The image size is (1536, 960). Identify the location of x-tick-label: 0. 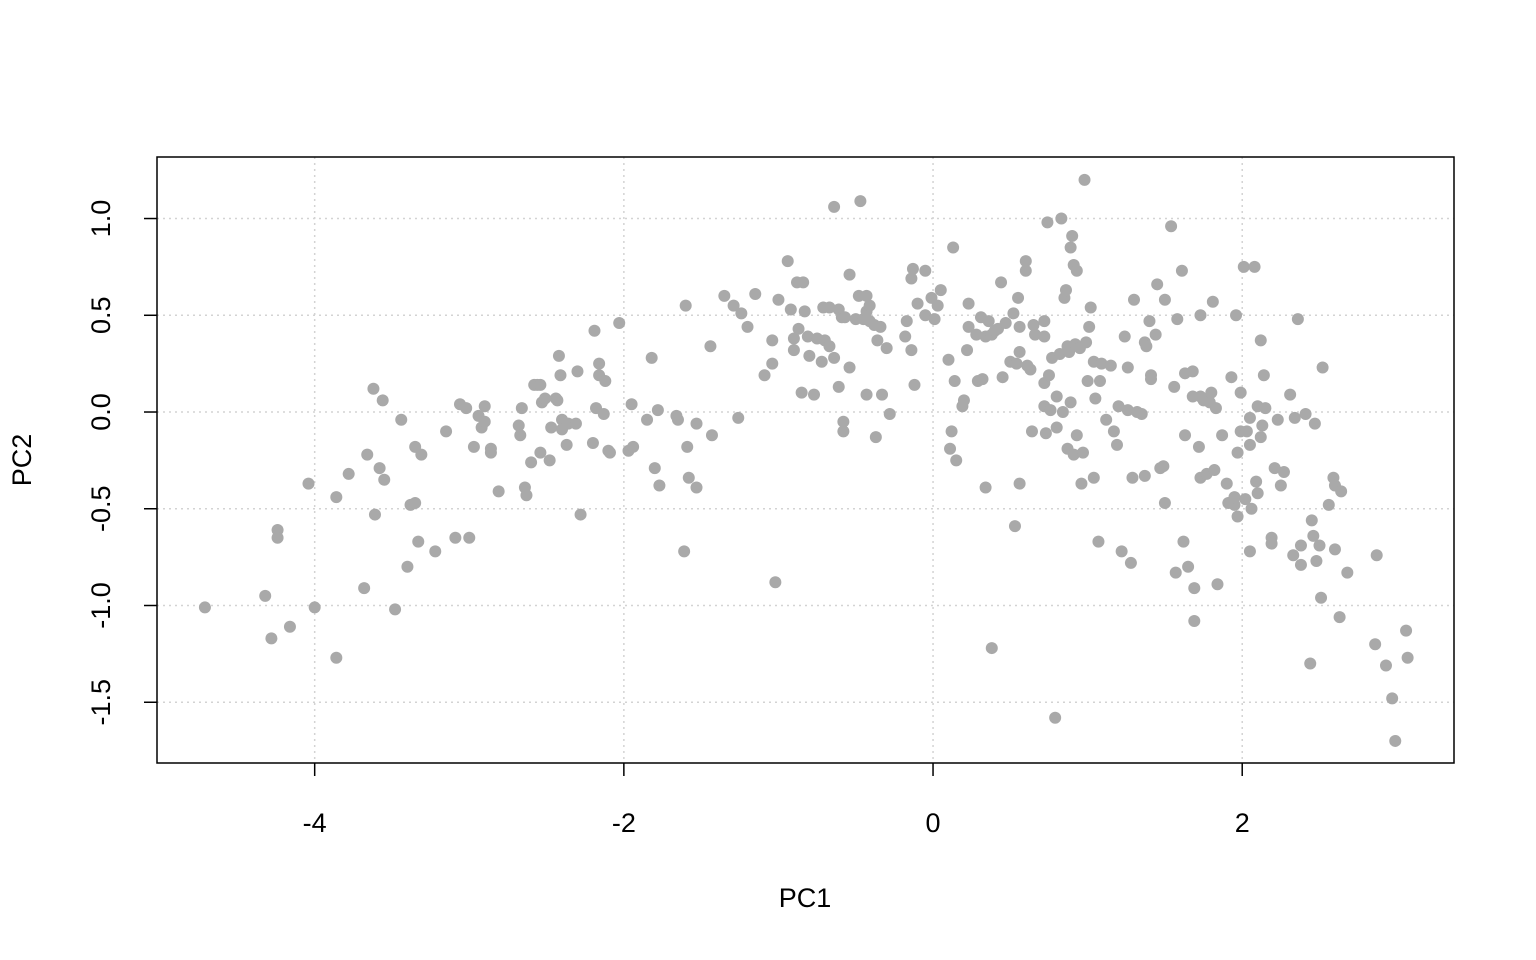
(933, 823).